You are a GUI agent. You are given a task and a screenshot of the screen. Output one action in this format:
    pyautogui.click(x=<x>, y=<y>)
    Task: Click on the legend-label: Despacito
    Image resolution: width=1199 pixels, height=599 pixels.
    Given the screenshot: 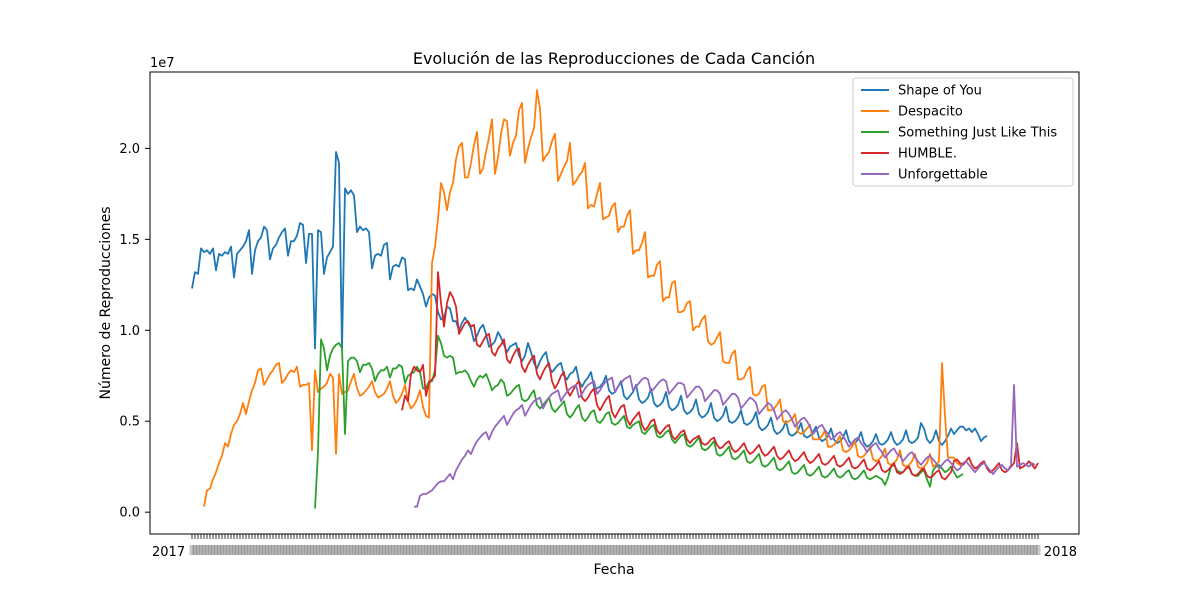 What is the action you would take?
    pyautogui.click(x=930, y=112)
    